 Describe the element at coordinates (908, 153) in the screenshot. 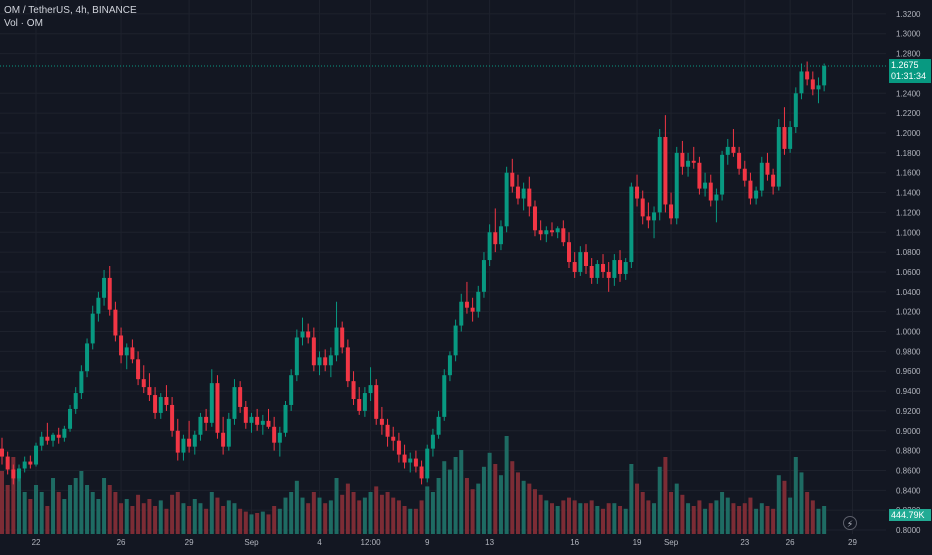

I see `y-tick-label: 1.1800` at that location.